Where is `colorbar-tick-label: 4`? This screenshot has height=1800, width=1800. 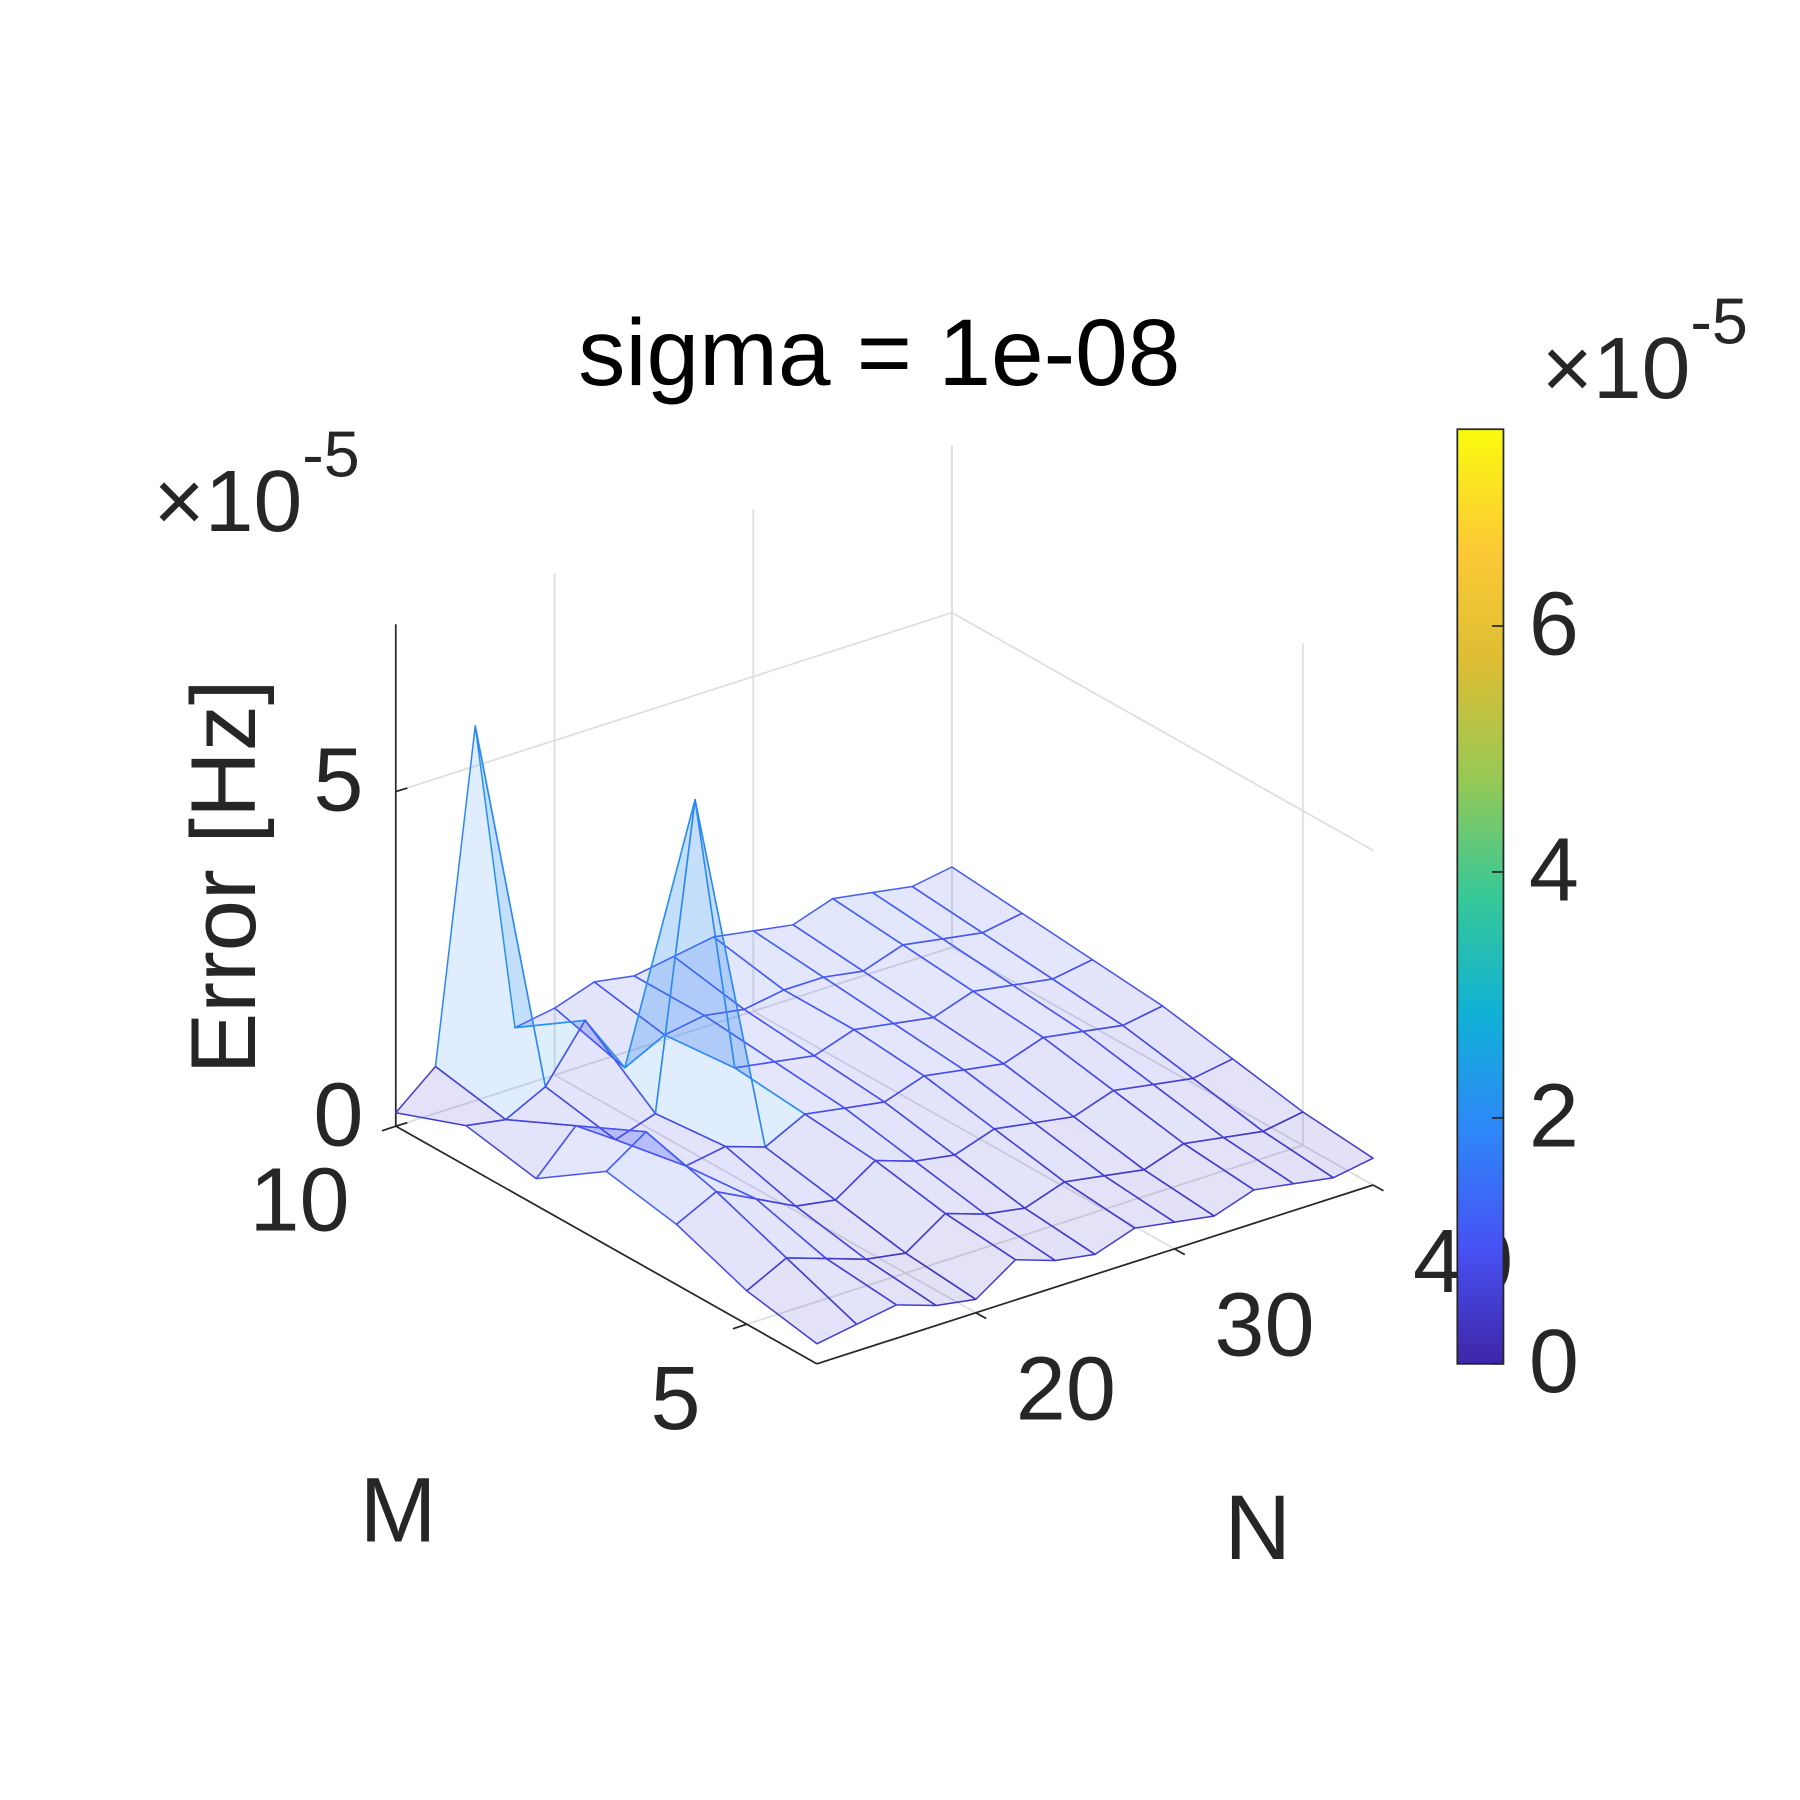 colorbar-tick-label: 4 is located at coordinates (1554, 870).